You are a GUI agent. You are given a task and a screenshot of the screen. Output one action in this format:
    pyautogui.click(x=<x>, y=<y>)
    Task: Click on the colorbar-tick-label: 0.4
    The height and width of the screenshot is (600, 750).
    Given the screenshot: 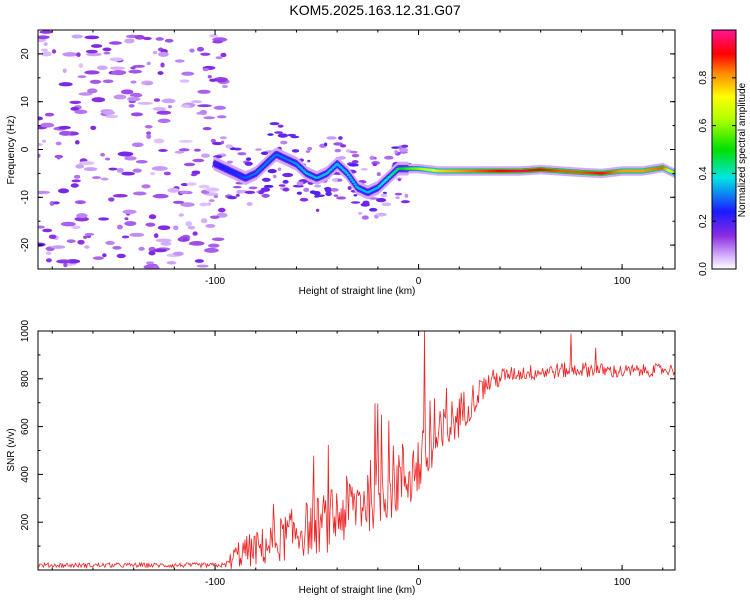 What is the action you would take?
    pyautogui.click(x=703, y=173)
    